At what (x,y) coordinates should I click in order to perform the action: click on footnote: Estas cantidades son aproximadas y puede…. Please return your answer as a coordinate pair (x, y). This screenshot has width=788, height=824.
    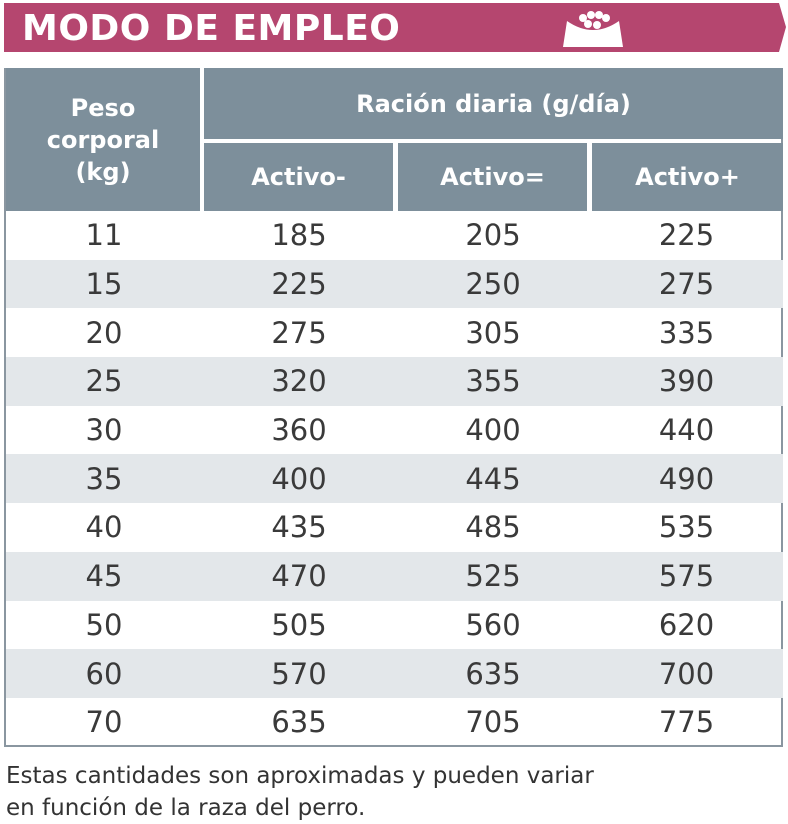
    Looking at the image, I should click on (300, 792).